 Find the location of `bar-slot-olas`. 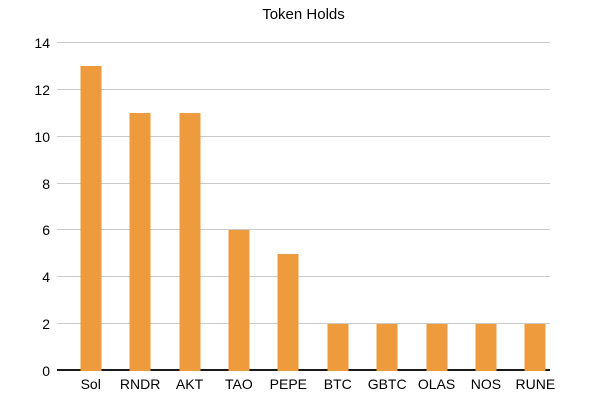

bar-slot-olas is located at coordinates (436, 207).